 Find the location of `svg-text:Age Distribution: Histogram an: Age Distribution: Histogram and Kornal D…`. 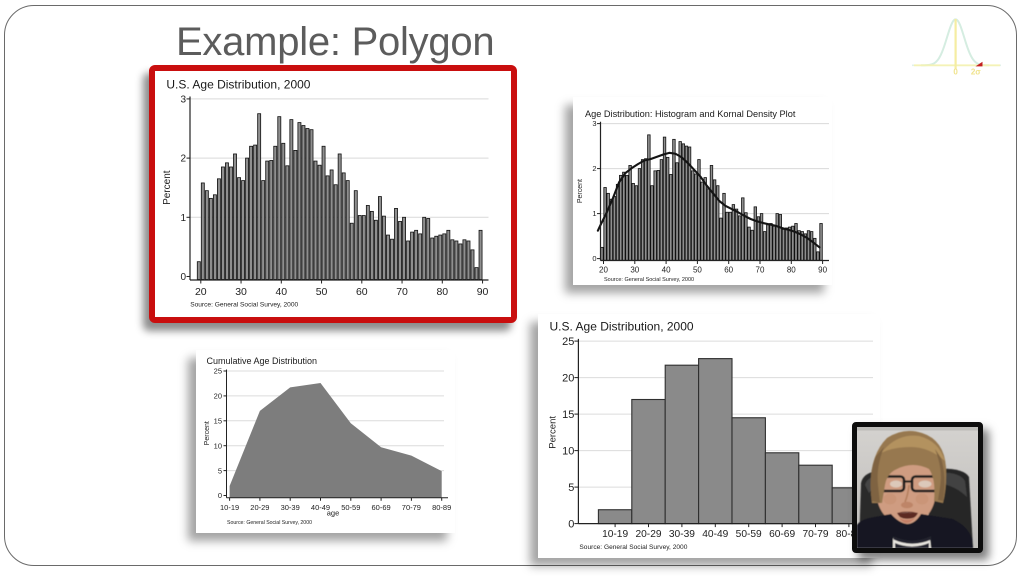

svg-text:Age Distribution: Histogram an: Age Distribution: Histogram and Kornal D… is located at coordinates (690, 114).